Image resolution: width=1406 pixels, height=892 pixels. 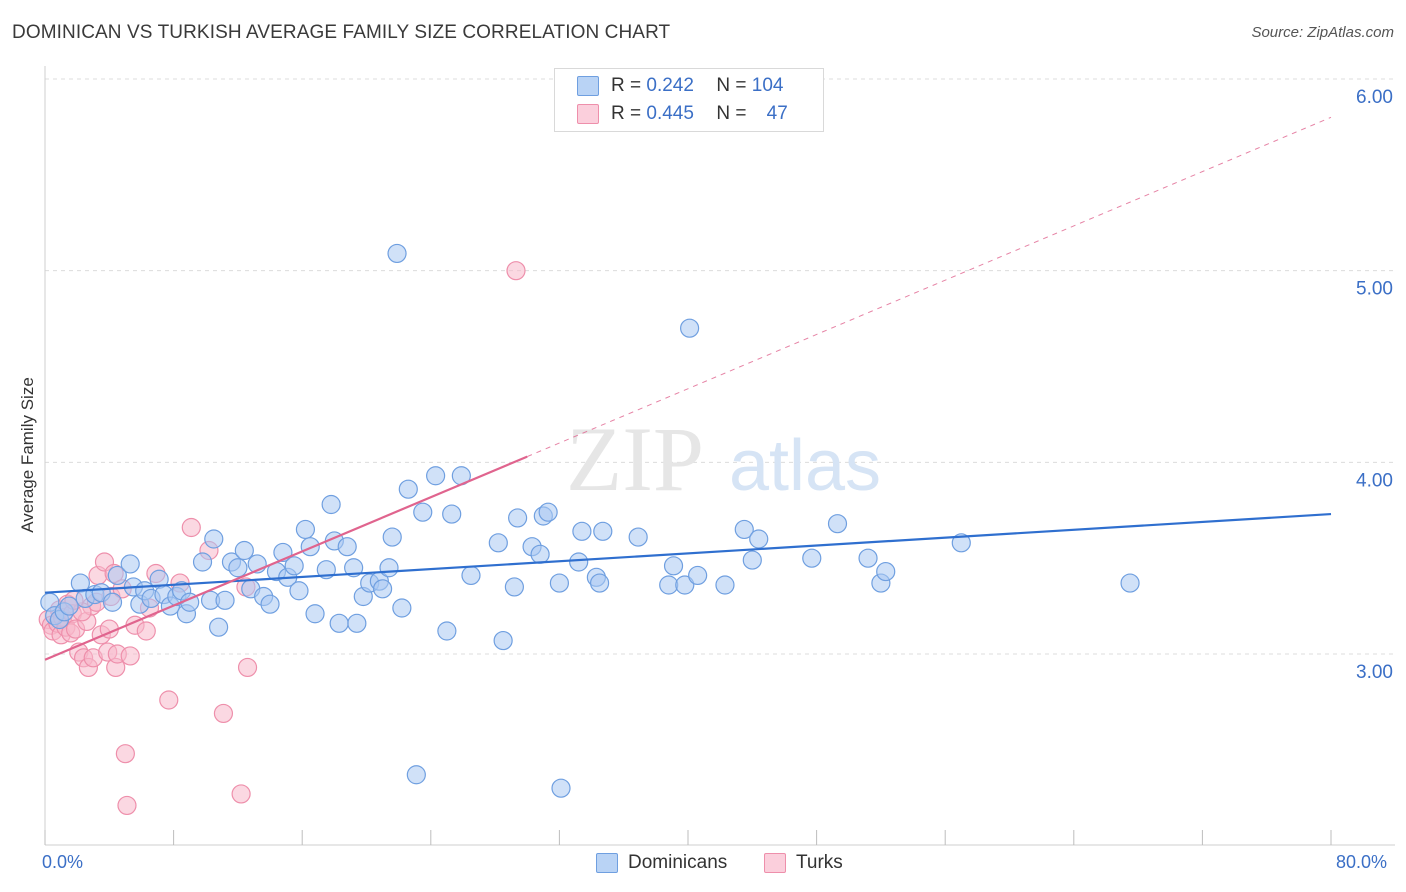 I want to click on legend-row-dominicans: R = 0.242 N = 104, so click(x=680, y=86).